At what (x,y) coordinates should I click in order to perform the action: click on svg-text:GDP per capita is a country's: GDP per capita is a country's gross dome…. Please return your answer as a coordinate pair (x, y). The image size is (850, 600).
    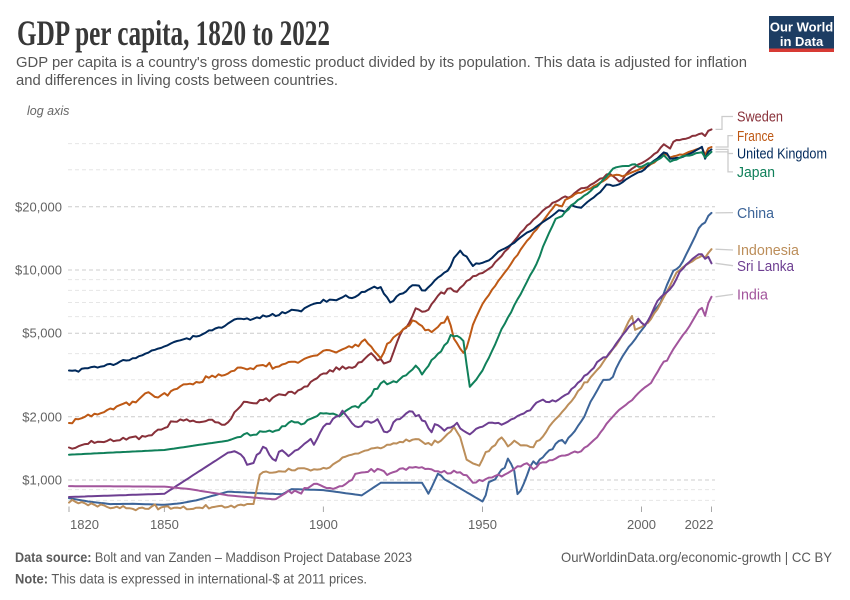
    Looking at the image, I should click on (381, 62).